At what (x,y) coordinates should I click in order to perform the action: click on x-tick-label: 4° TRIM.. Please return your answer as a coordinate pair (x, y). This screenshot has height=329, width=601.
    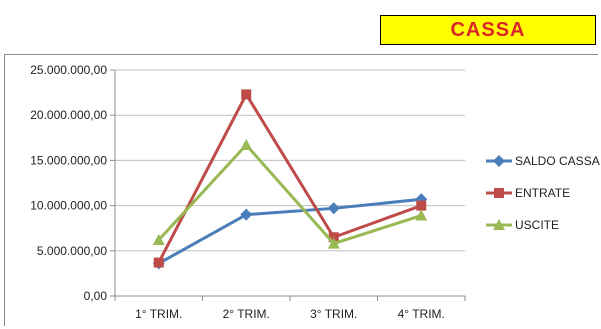
    Looking at the image, I should click on (421, 314).